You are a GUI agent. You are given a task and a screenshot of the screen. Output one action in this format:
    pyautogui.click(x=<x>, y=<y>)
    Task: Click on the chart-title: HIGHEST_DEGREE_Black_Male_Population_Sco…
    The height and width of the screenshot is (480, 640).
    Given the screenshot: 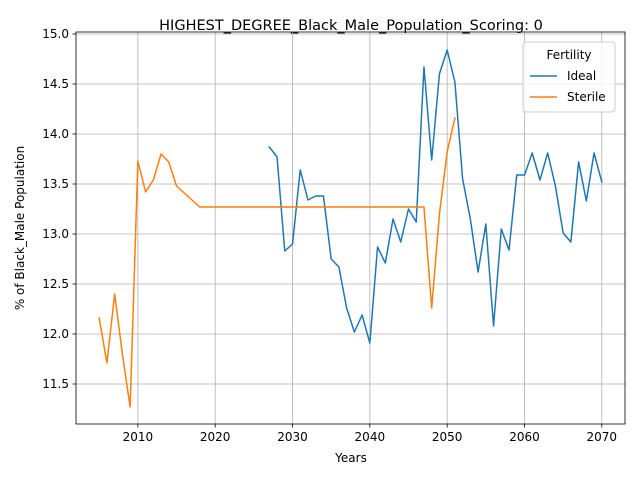 What is the action you would take?
    pyautogui.click(x=351, y=26)
    